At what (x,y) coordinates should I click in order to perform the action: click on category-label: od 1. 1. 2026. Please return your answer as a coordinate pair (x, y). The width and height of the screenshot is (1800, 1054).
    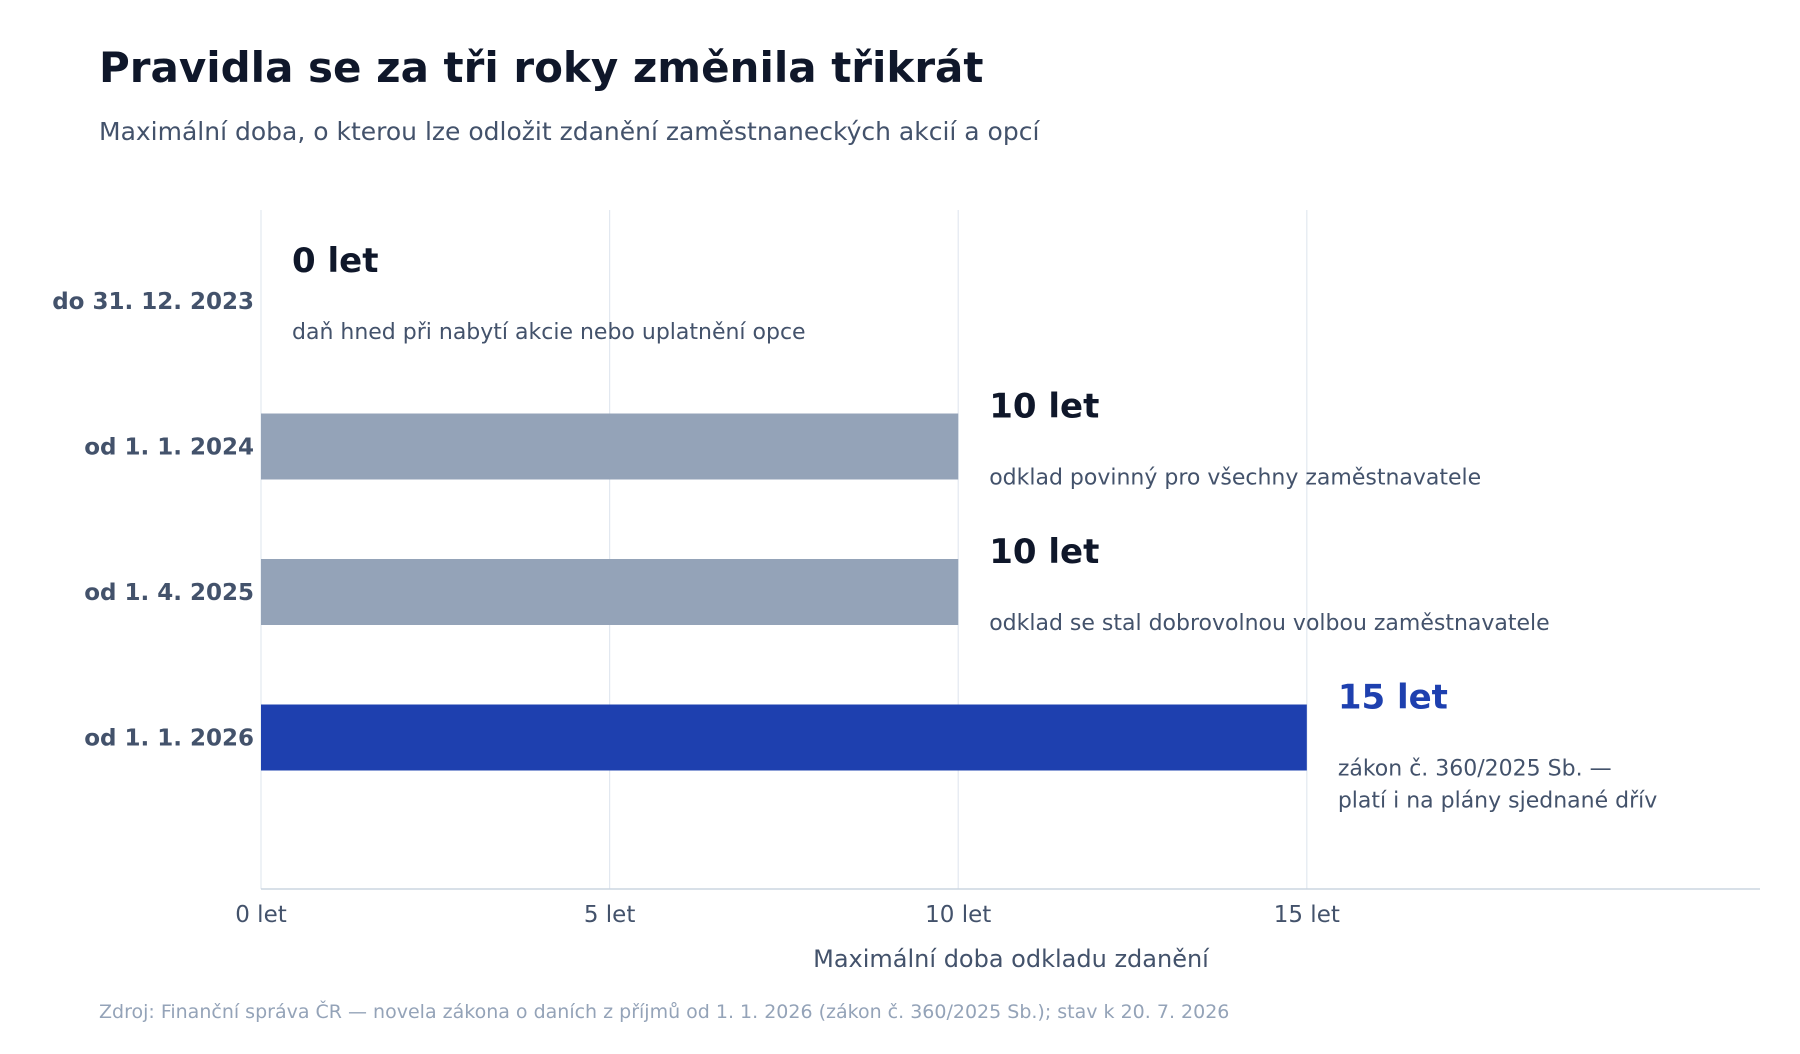
    Looking at the image, I should click on (169, 739).